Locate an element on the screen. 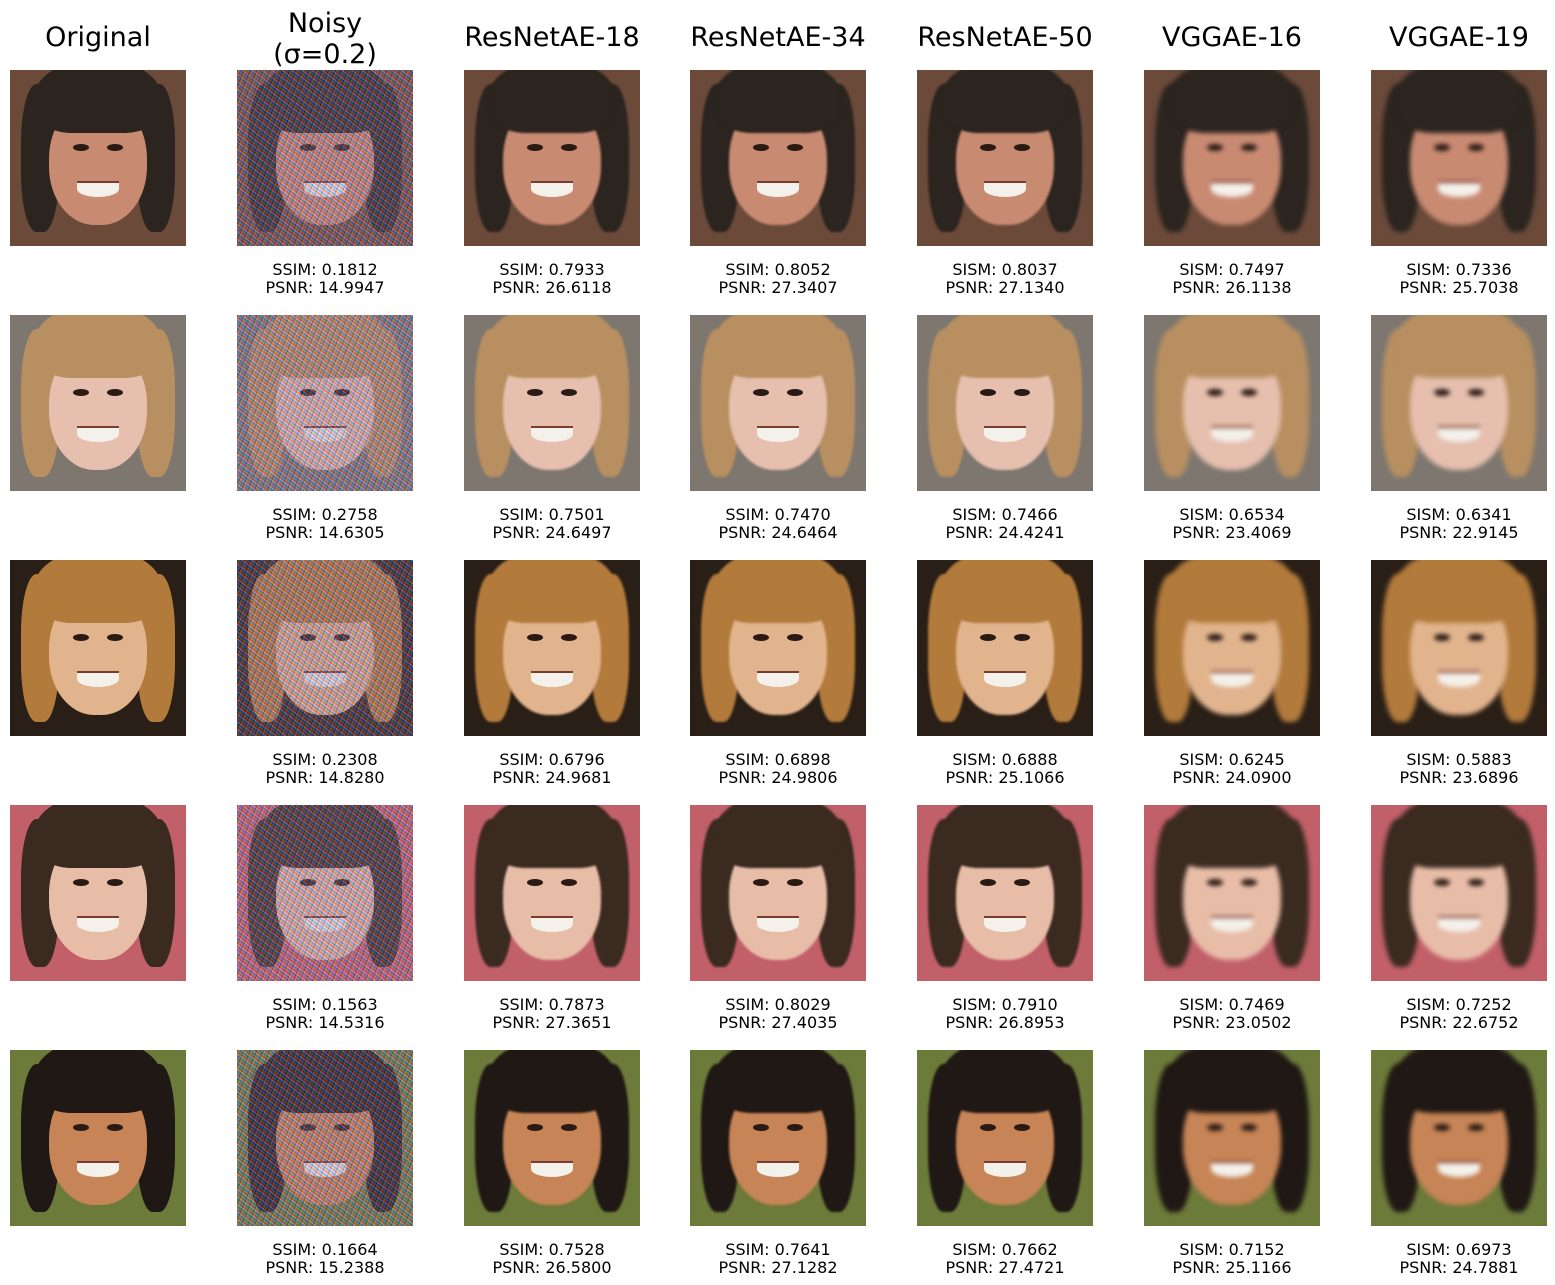  metric-caption: SSIM: 0.7641 PSNR: 27.1282 is located at coordinates (778, 1259).